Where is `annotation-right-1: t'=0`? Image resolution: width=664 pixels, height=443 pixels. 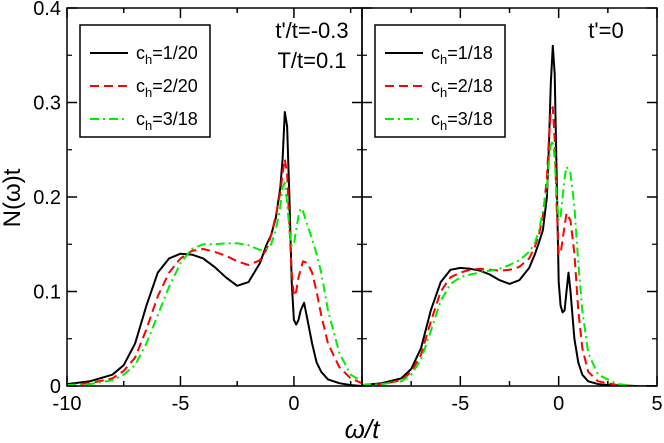 annotation-right-1: t'=0 is located at coordinates (605, 30).